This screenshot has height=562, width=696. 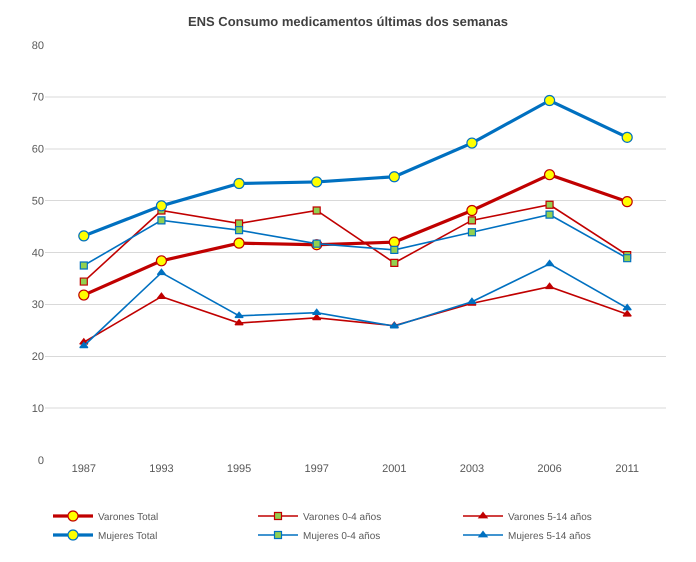 What do you see at coordinates (128, 517) in the screenshot?
I see `legend-label: Varones Total` at bounding box center [128, 517].